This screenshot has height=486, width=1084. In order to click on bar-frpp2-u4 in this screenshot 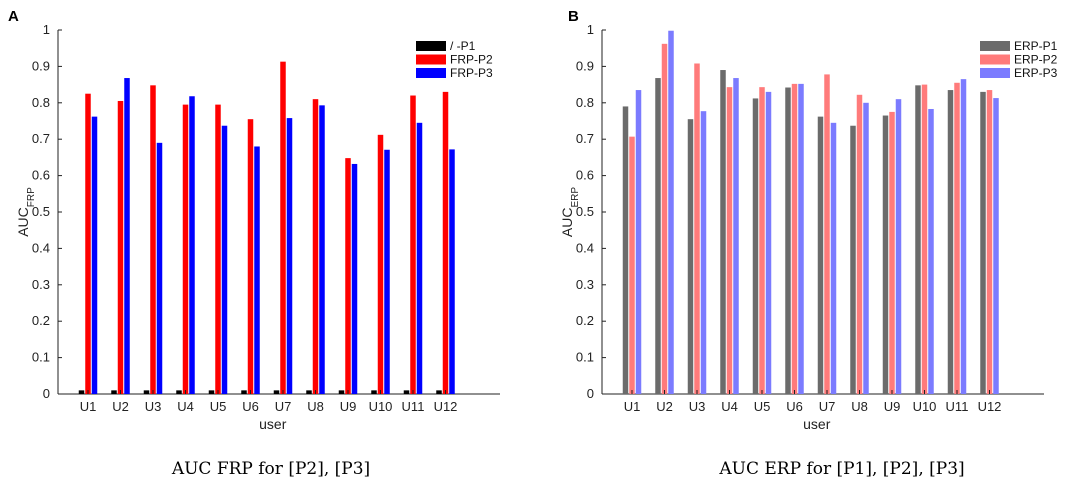, I will do `click(185, 249)`.